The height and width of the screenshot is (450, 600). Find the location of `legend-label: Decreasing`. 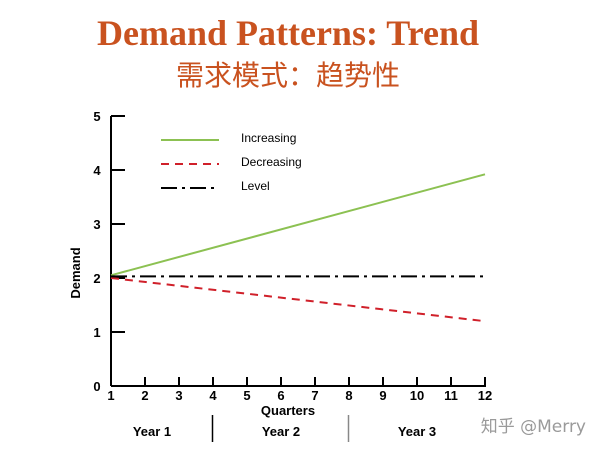

legend-label: Decreasing is located at coordinates (271, 162).